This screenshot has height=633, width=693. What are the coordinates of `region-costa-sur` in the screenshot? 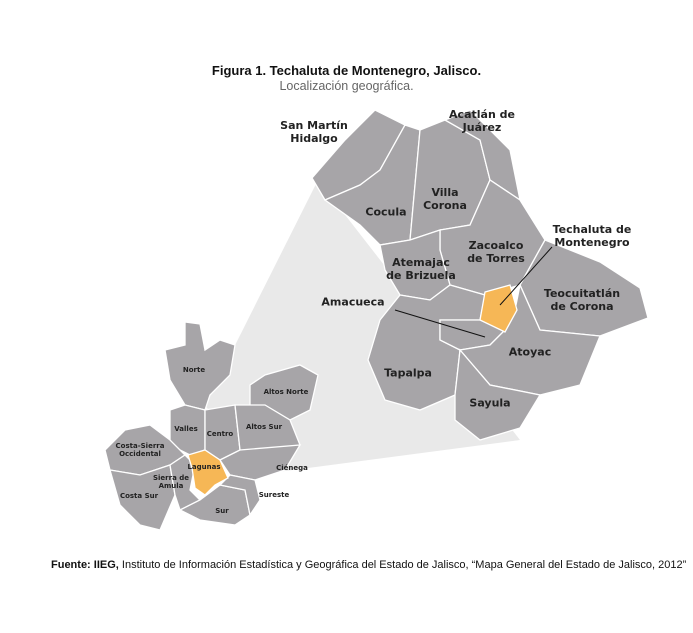 It's located at (142, 497).